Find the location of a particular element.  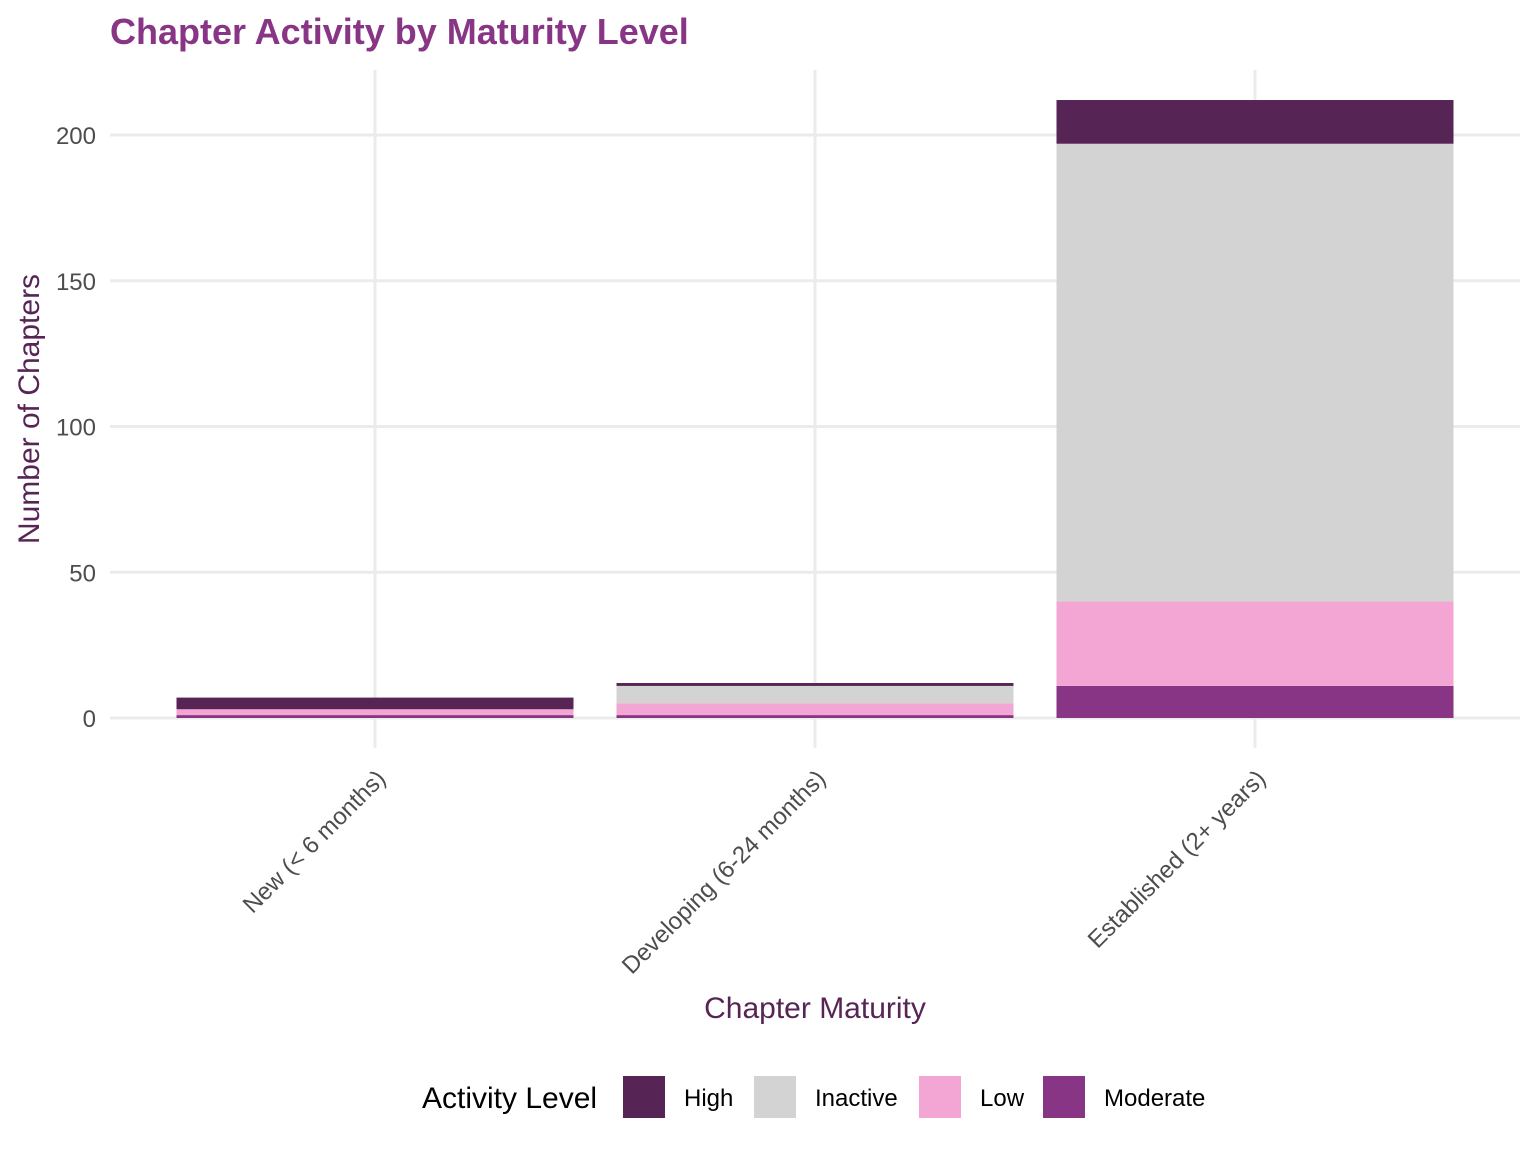

legend-label: Low is located at coordinates (1002, 1098).